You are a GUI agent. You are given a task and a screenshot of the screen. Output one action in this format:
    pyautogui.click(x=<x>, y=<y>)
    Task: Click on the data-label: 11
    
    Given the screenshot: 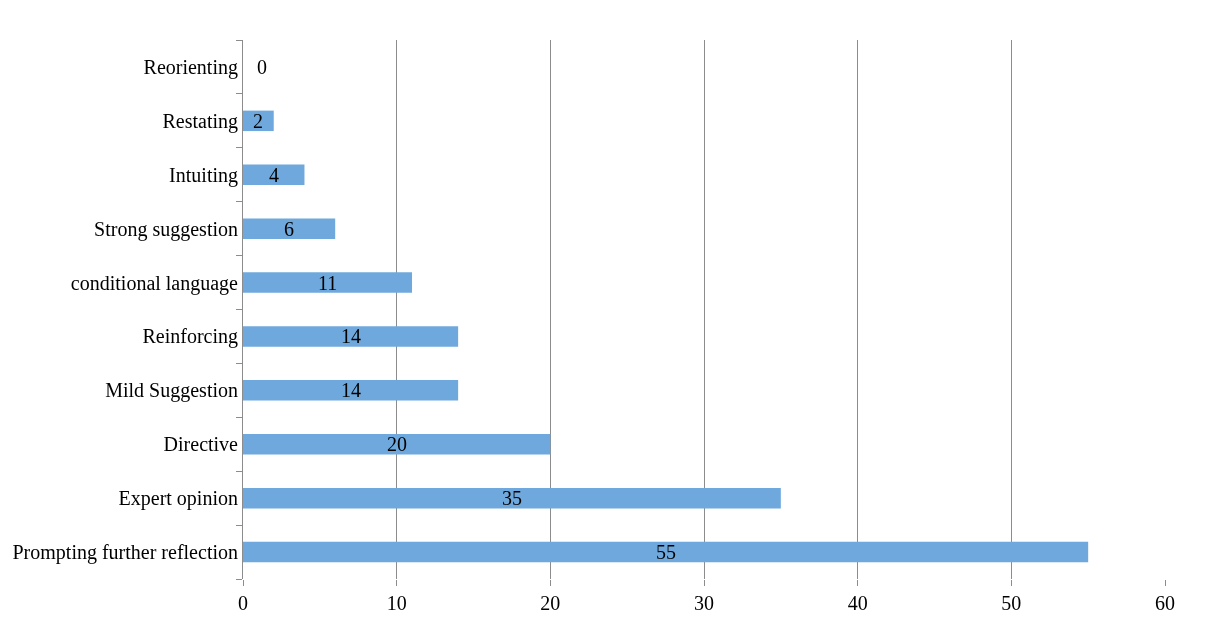 What is the action you would take?
    pyautogui.click(x=328, y=283)
    